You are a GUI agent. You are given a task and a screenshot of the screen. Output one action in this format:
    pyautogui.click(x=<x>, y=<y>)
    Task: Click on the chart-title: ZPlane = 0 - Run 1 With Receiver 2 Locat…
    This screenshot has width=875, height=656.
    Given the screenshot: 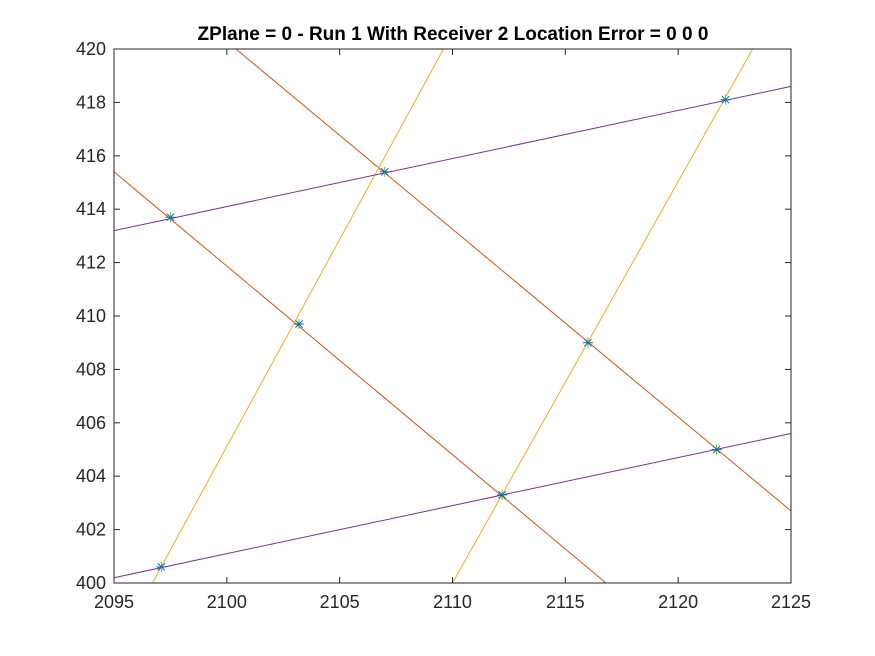 What is the action you would take?
    pyautogui.click(x=453, y=34)
    